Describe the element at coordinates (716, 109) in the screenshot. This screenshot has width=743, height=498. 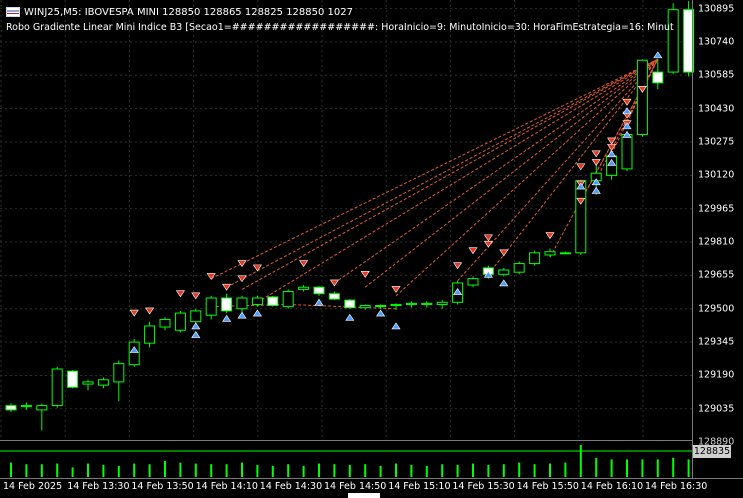
I see `price-tick-label: 130430` at that location.